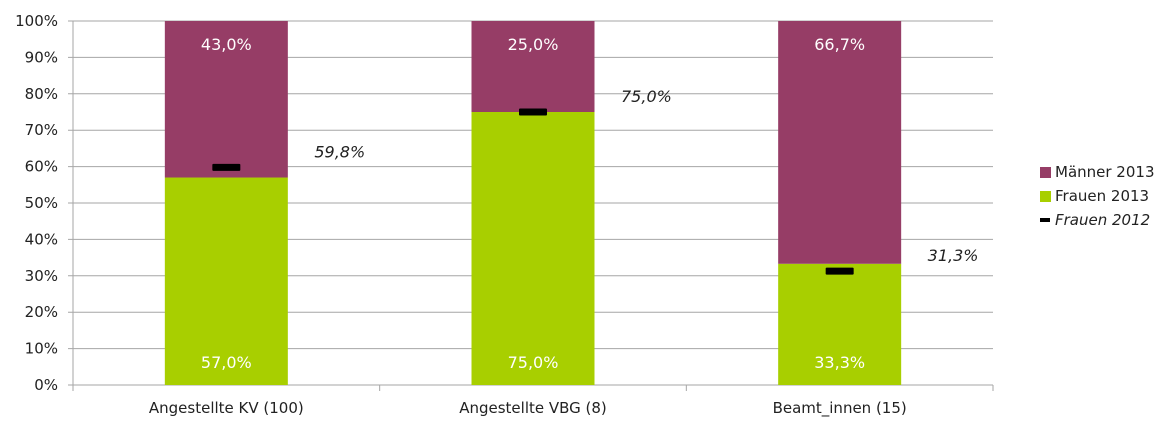 The height and width of the screenshot is (424, 1170). Describe the element at coordinates (1103, 220) in the screenshot. I see `legend-label-frauen-2012: Frauen 2012` at that location.